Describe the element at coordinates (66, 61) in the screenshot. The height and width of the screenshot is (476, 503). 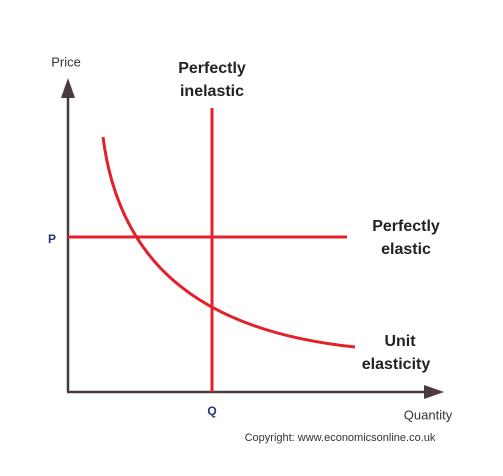
I see `y-axis-label: Price` at that location.